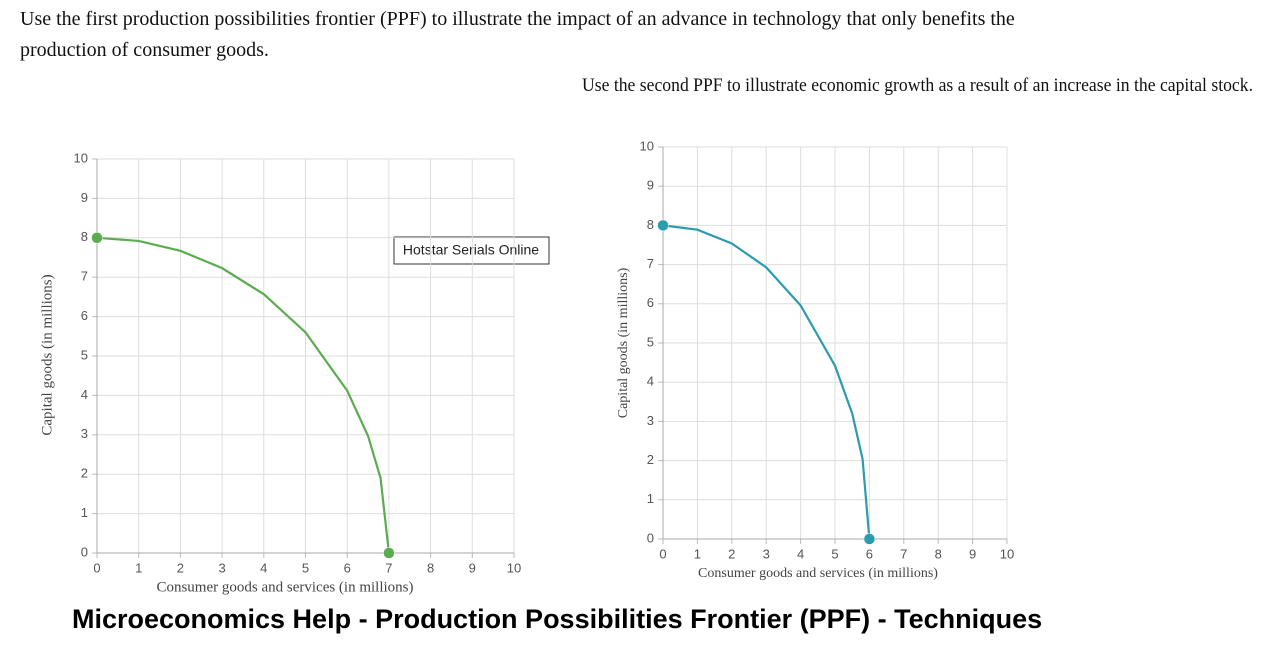  What do you see at coordinates (144, 50) in the screenshot?
I see `prompt: production of consumer goods.` at bounding box center [144, 50].